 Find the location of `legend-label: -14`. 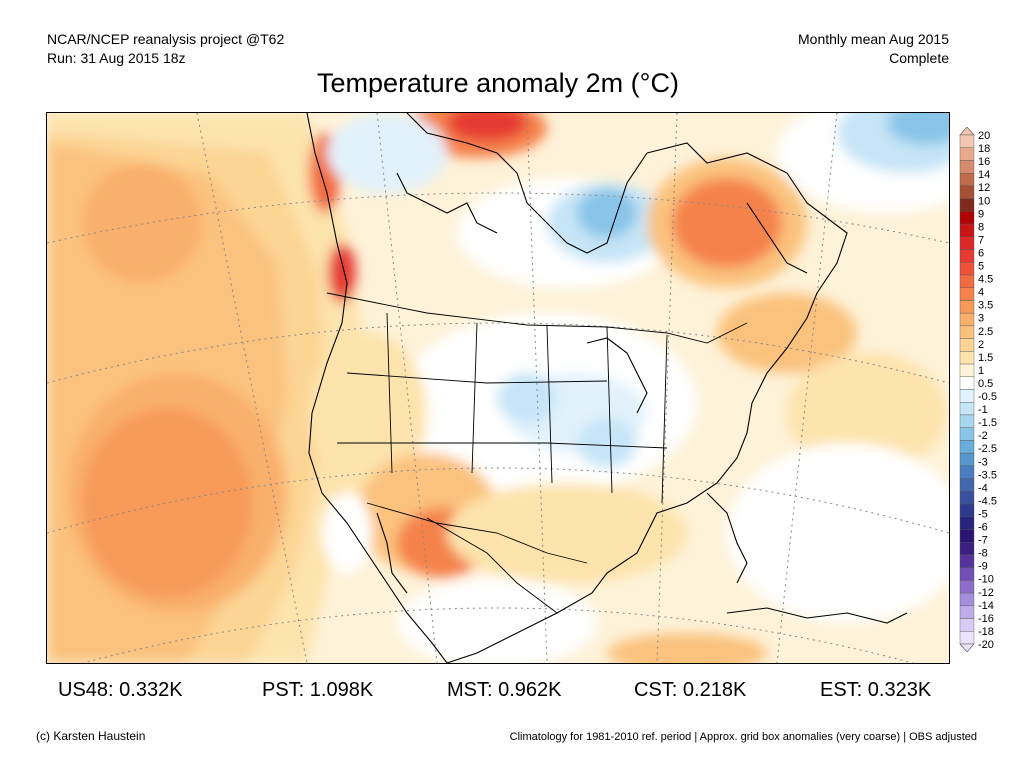

legend-label: -14 is located at coordinates (986, 606).